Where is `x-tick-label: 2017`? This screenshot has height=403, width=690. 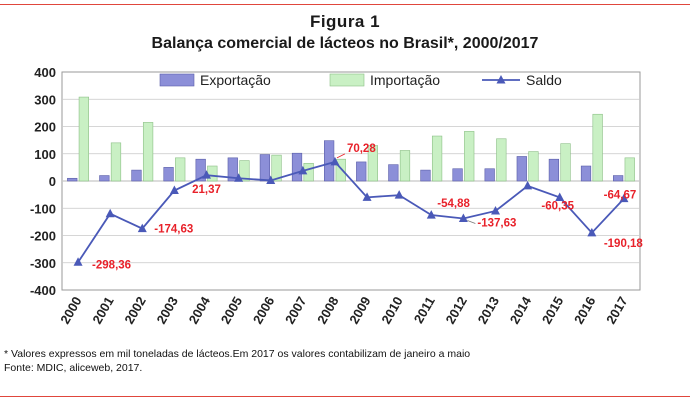 x-tick-label: 2017 is located at coordinates (616, 310).